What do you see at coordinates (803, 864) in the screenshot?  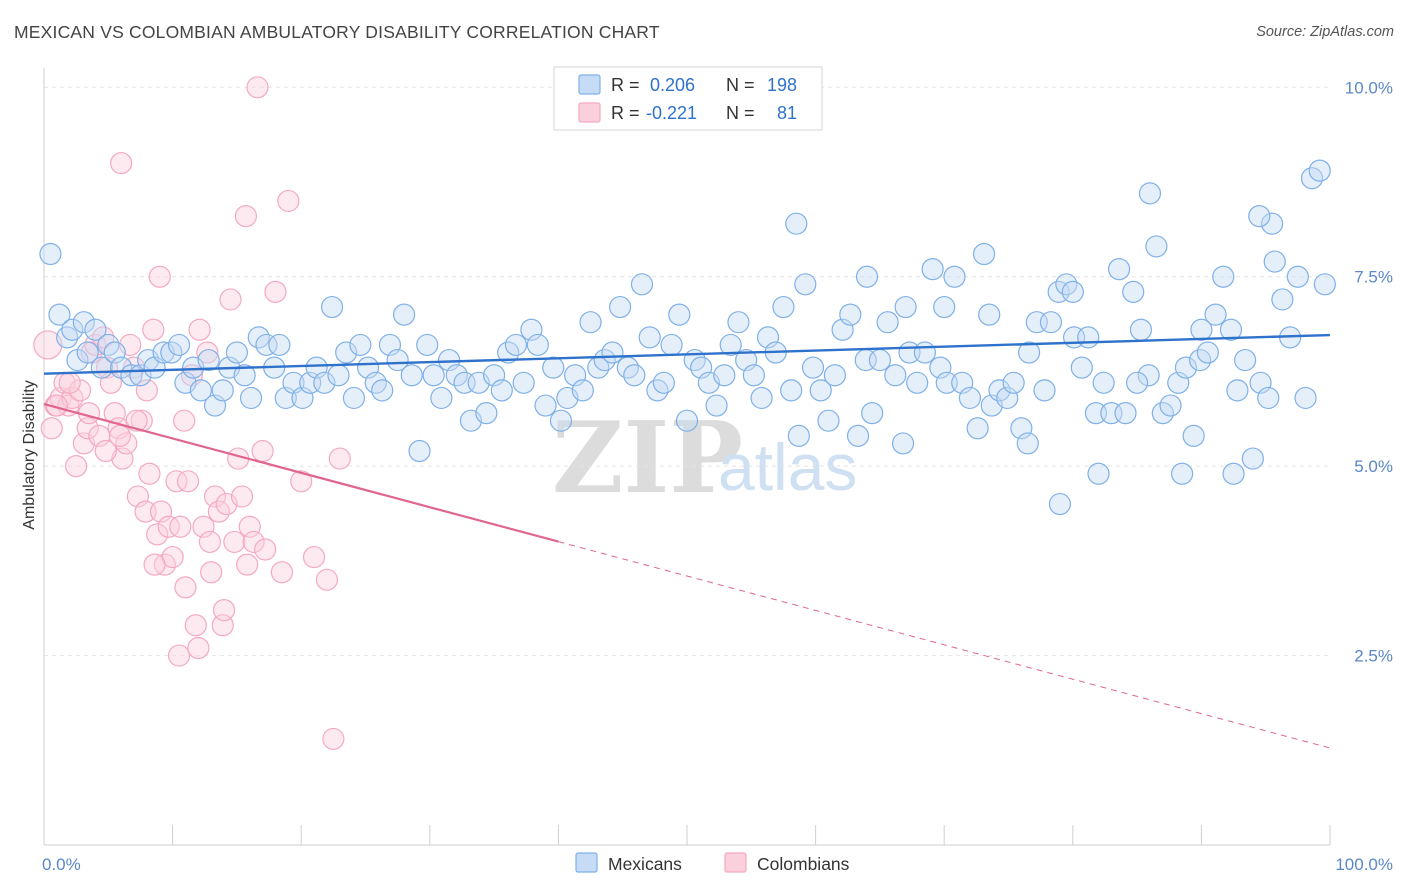 I see `bottom-legend-label-colombians: Colombians` at bounding box center [803, 864].